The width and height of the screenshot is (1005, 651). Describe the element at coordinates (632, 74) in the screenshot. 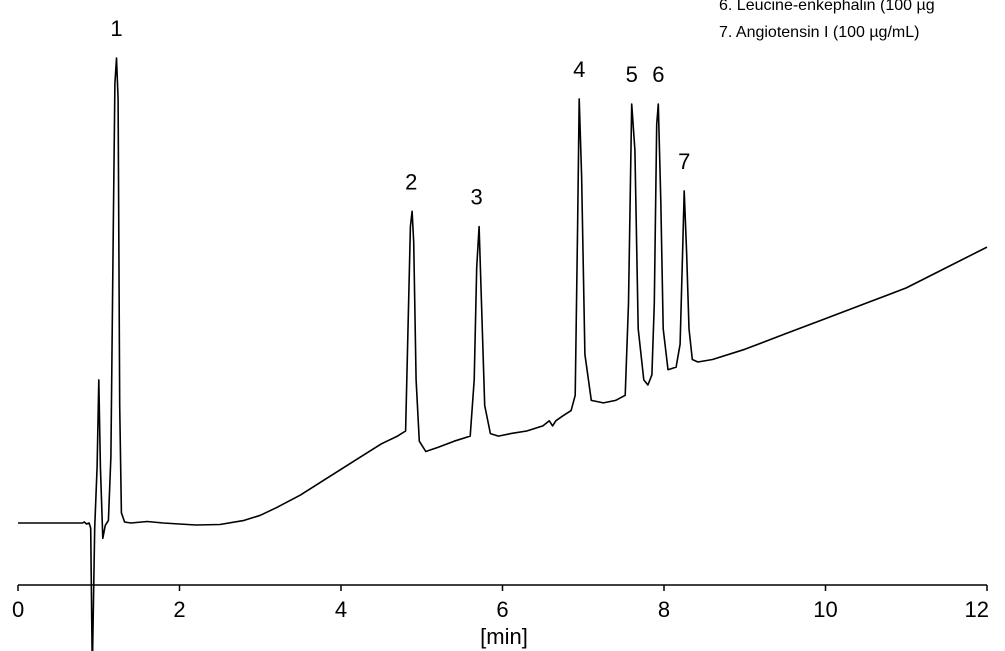

I see `peak-label-5: 5` at that location.